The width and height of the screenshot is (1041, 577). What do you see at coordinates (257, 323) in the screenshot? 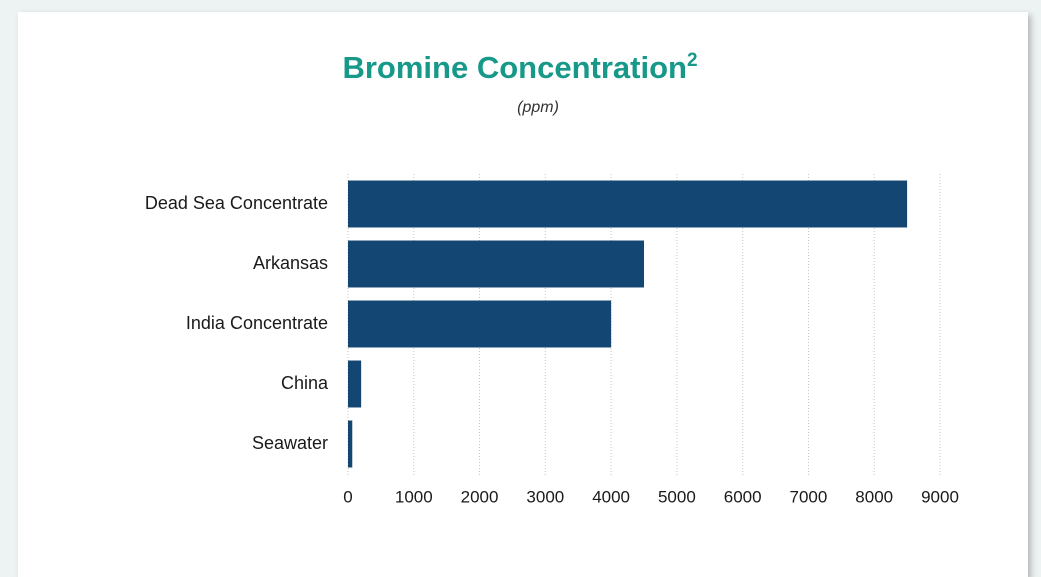
I see `y-tick-label: India Concentrate` at bounding box center [257, 323].